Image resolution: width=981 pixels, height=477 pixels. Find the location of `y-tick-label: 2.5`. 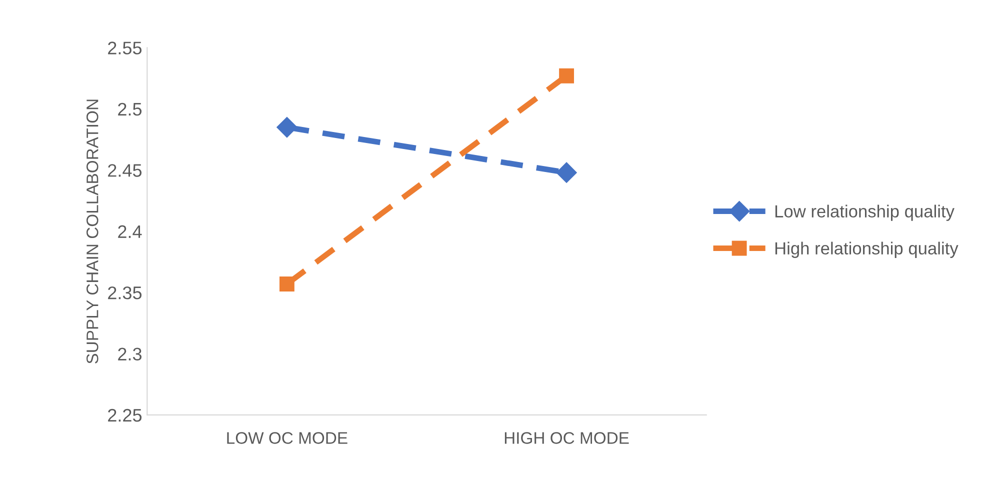

y-tick-label: 2.5 is located at coordinates (130, 109).